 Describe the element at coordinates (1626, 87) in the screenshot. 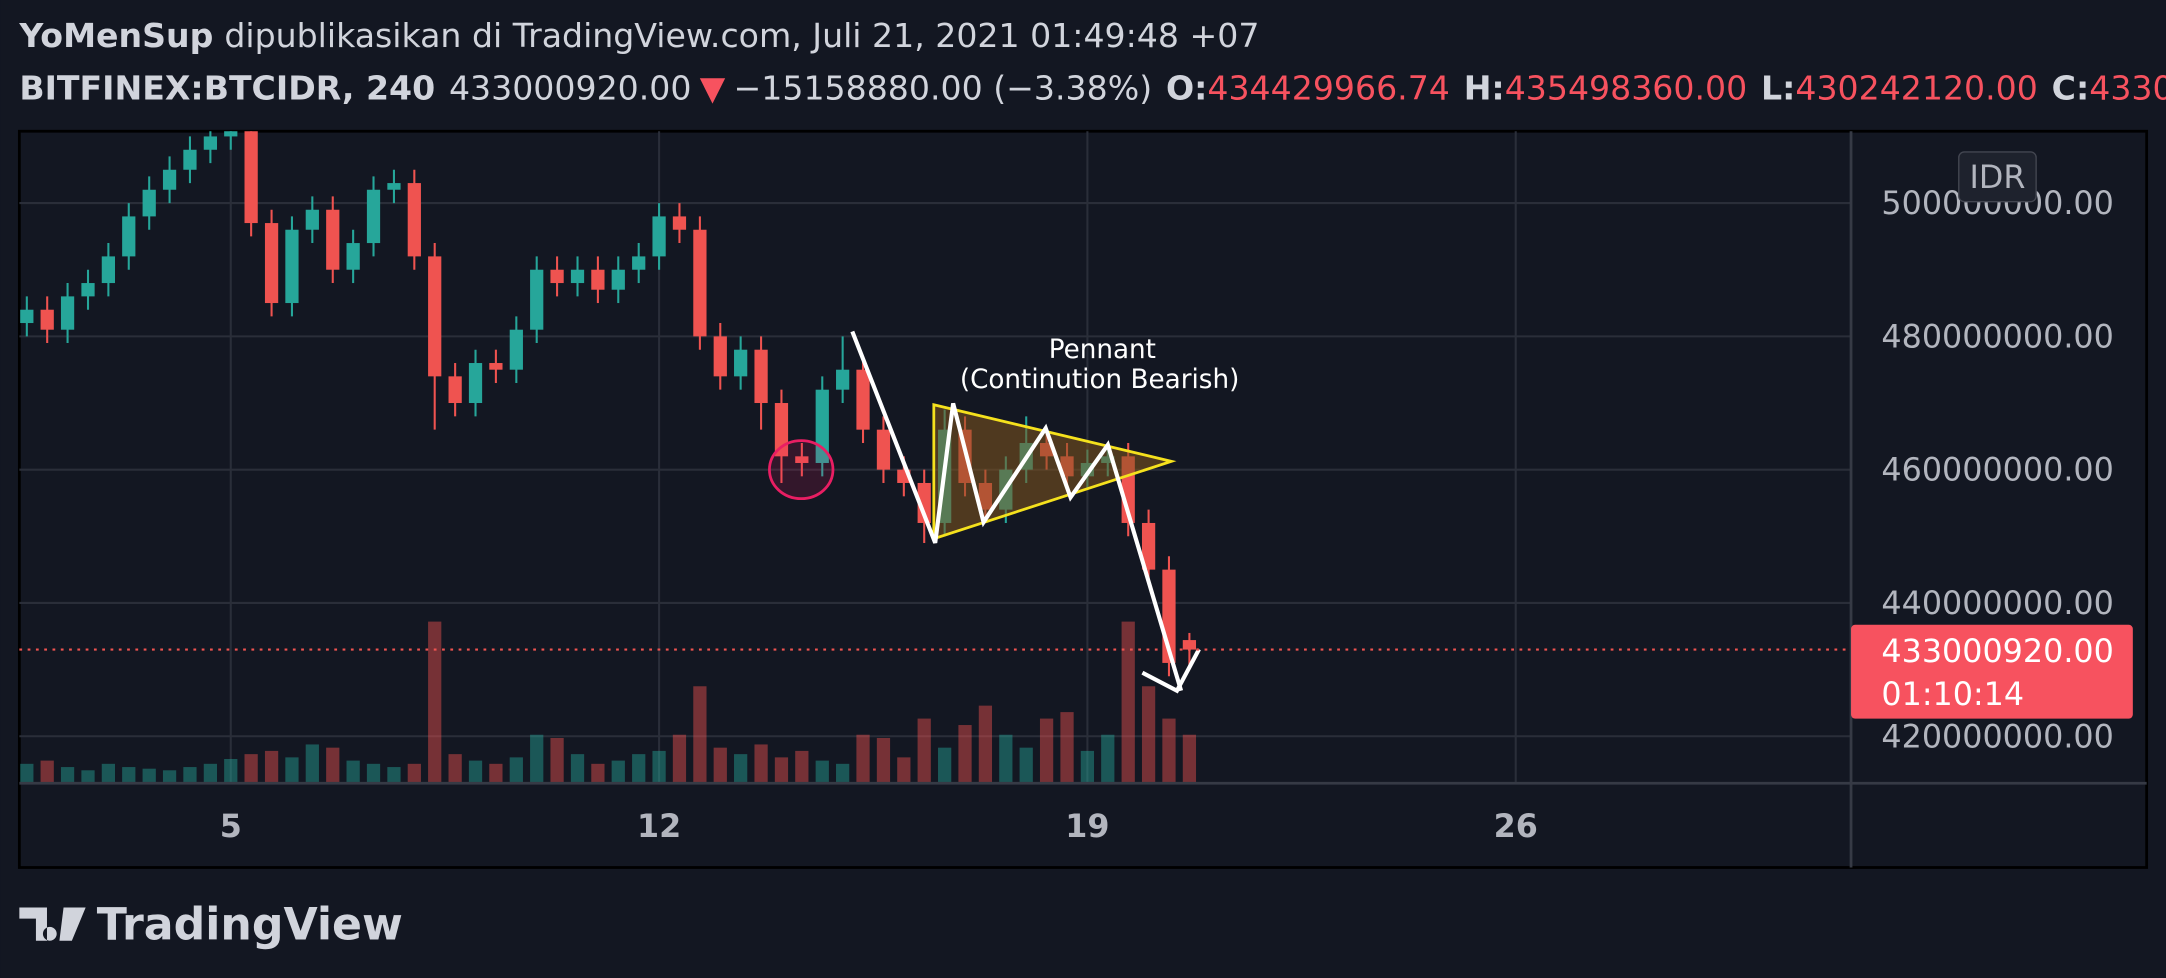

I see `h-value: 435498360.00` at that location.